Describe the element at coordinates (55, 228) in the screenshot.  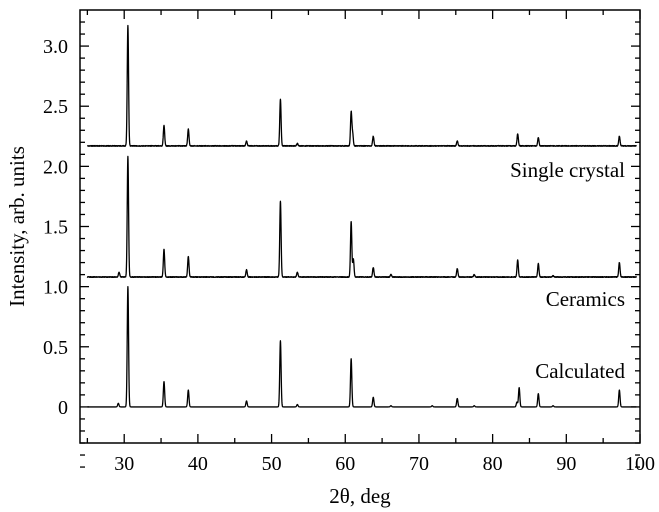
I see `y-tick-label: 1.5` at that location.